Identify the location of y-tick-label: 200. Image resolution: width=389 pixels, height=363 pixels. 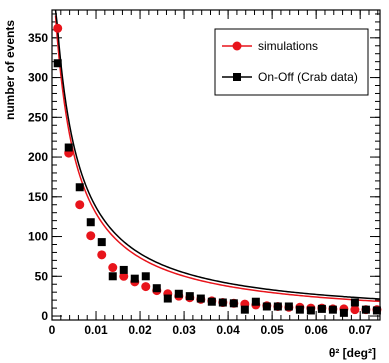
(38, 157).